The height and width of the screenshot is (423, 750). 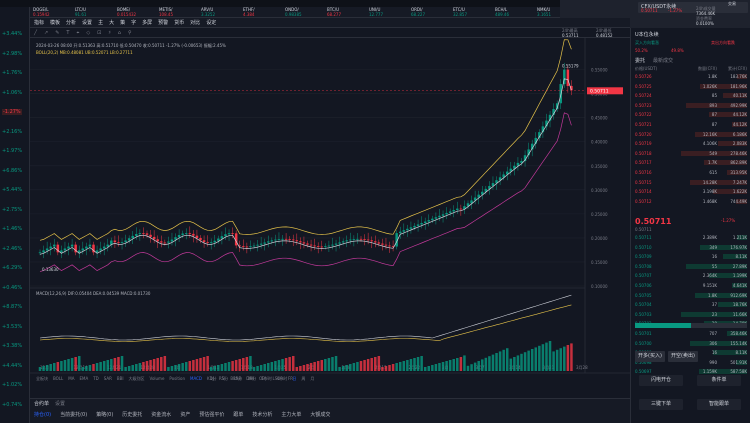 I want to click on period-tab: 周, so click(x=303, y=378).